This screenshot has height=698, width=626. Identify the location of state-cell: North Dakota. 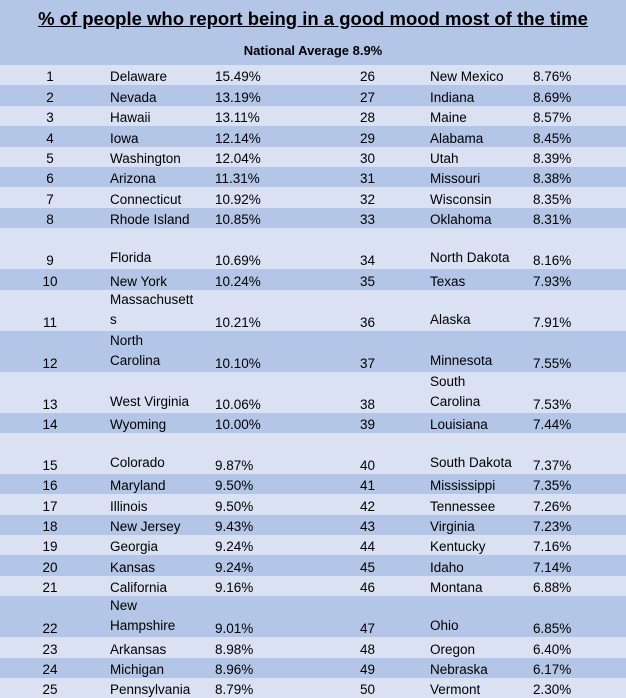
(471, 248).